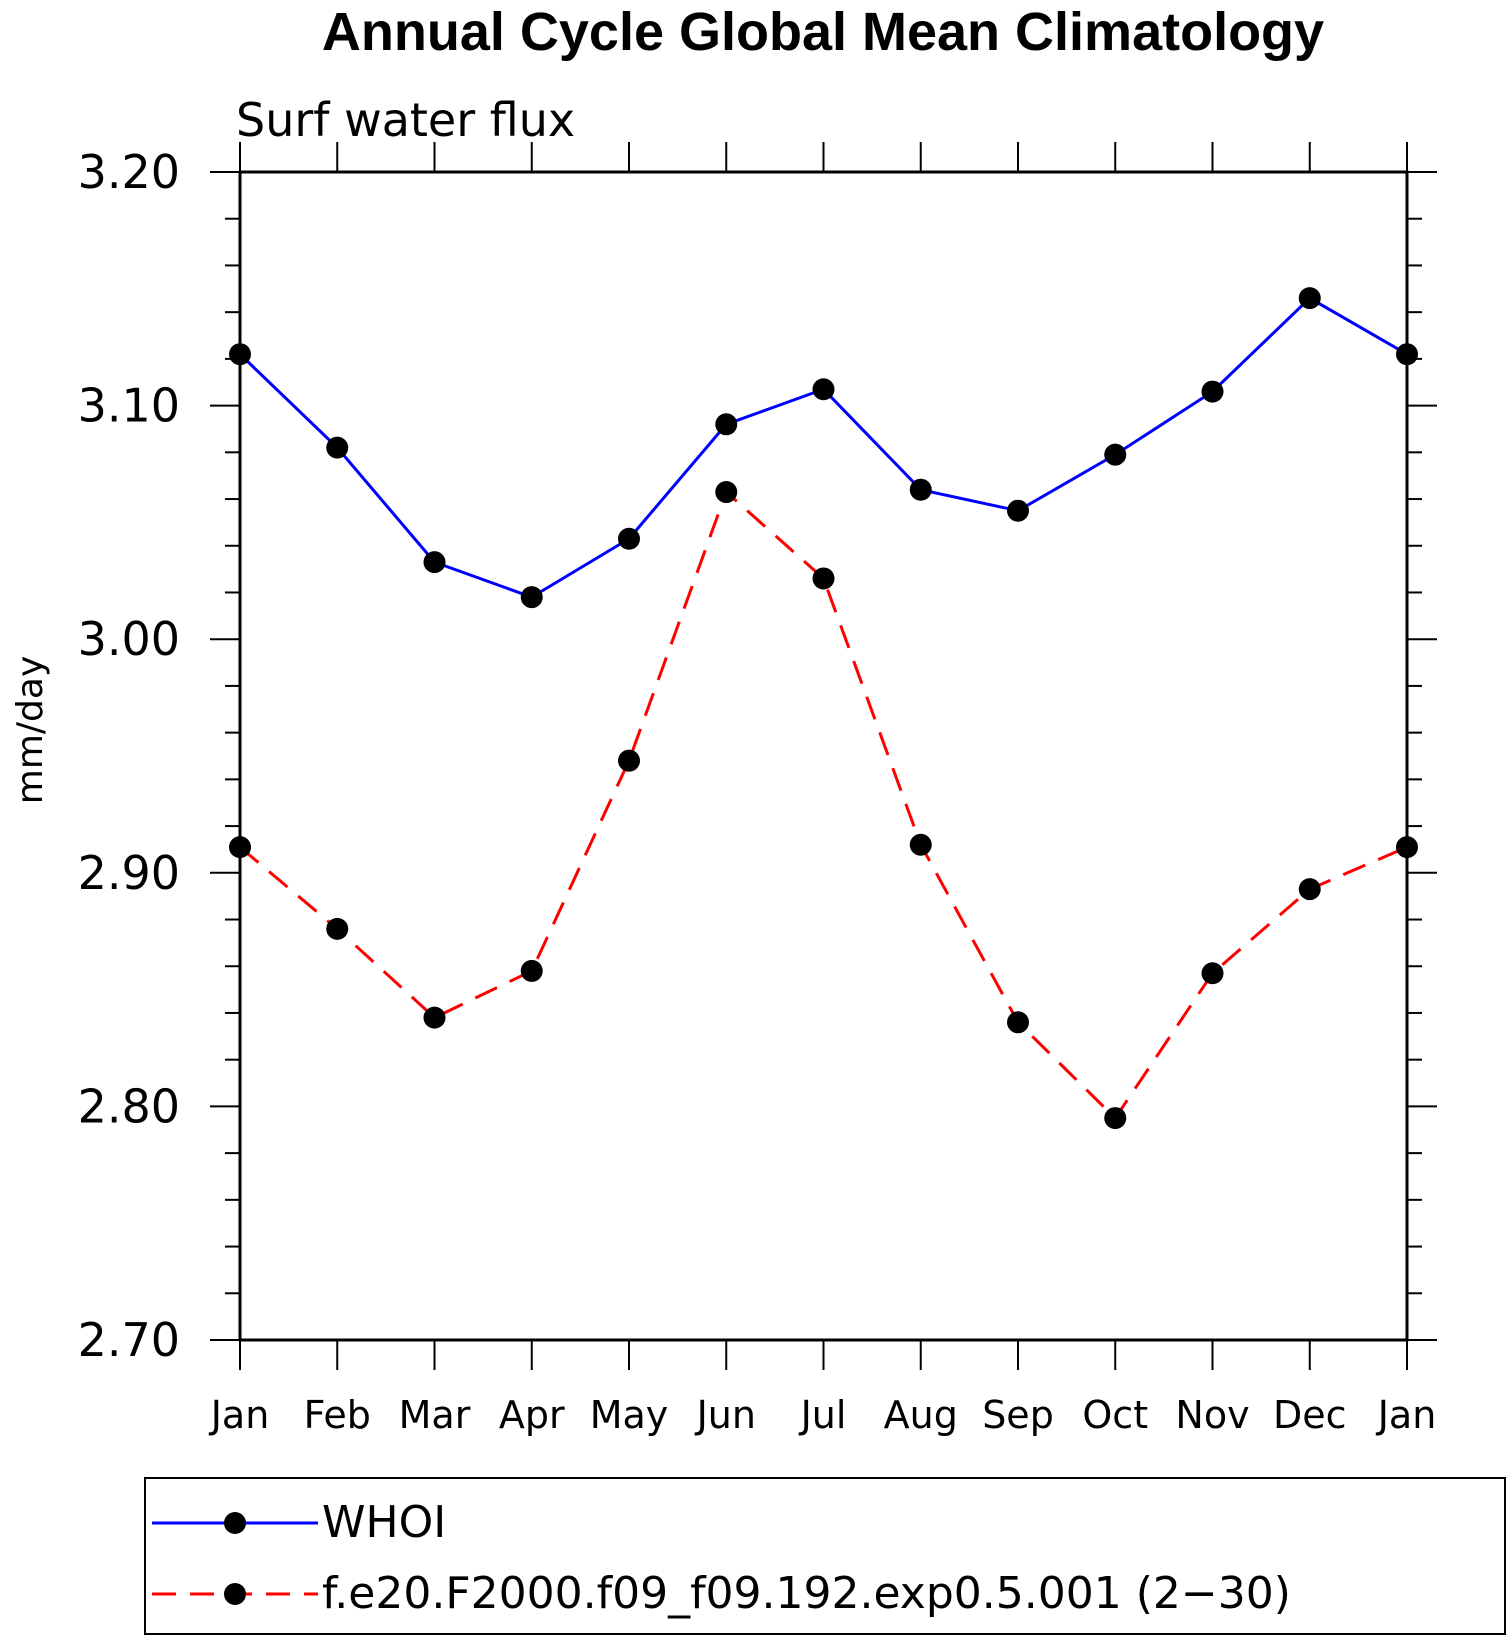 This screenshot has width=1511, height=1641. What do you see at coordinates (823, 1415) in the screenshot?
I see `x-tick-label: Jul` at bounding box center [823, 1415].